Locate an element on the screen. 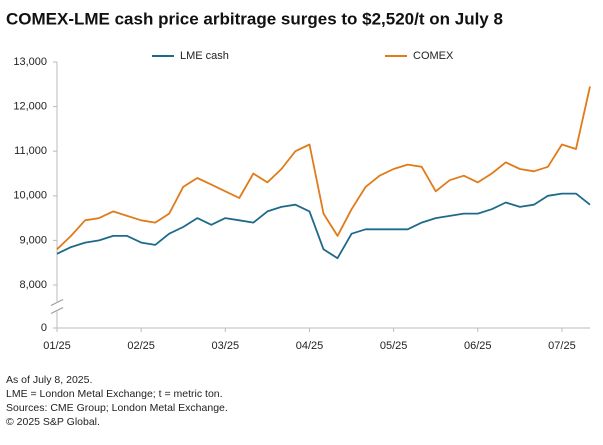  x-tick-label: 01/25 is located at coordinates (57, 346).